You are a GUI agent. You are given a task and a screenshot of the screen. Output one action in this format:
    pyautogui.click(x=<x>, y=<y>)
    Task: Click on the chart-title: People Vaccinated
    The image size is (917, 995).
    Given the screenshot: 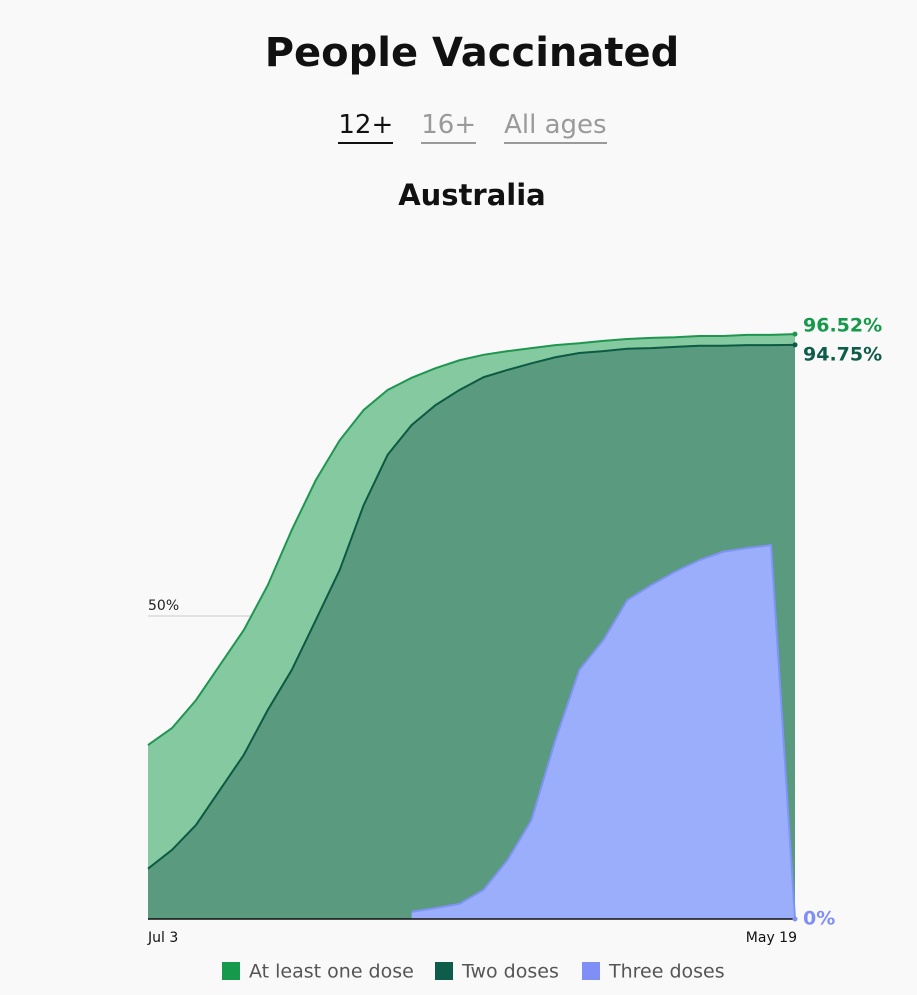 What is the action you would take?
    pyautogui.click(x=472, y=53)
    